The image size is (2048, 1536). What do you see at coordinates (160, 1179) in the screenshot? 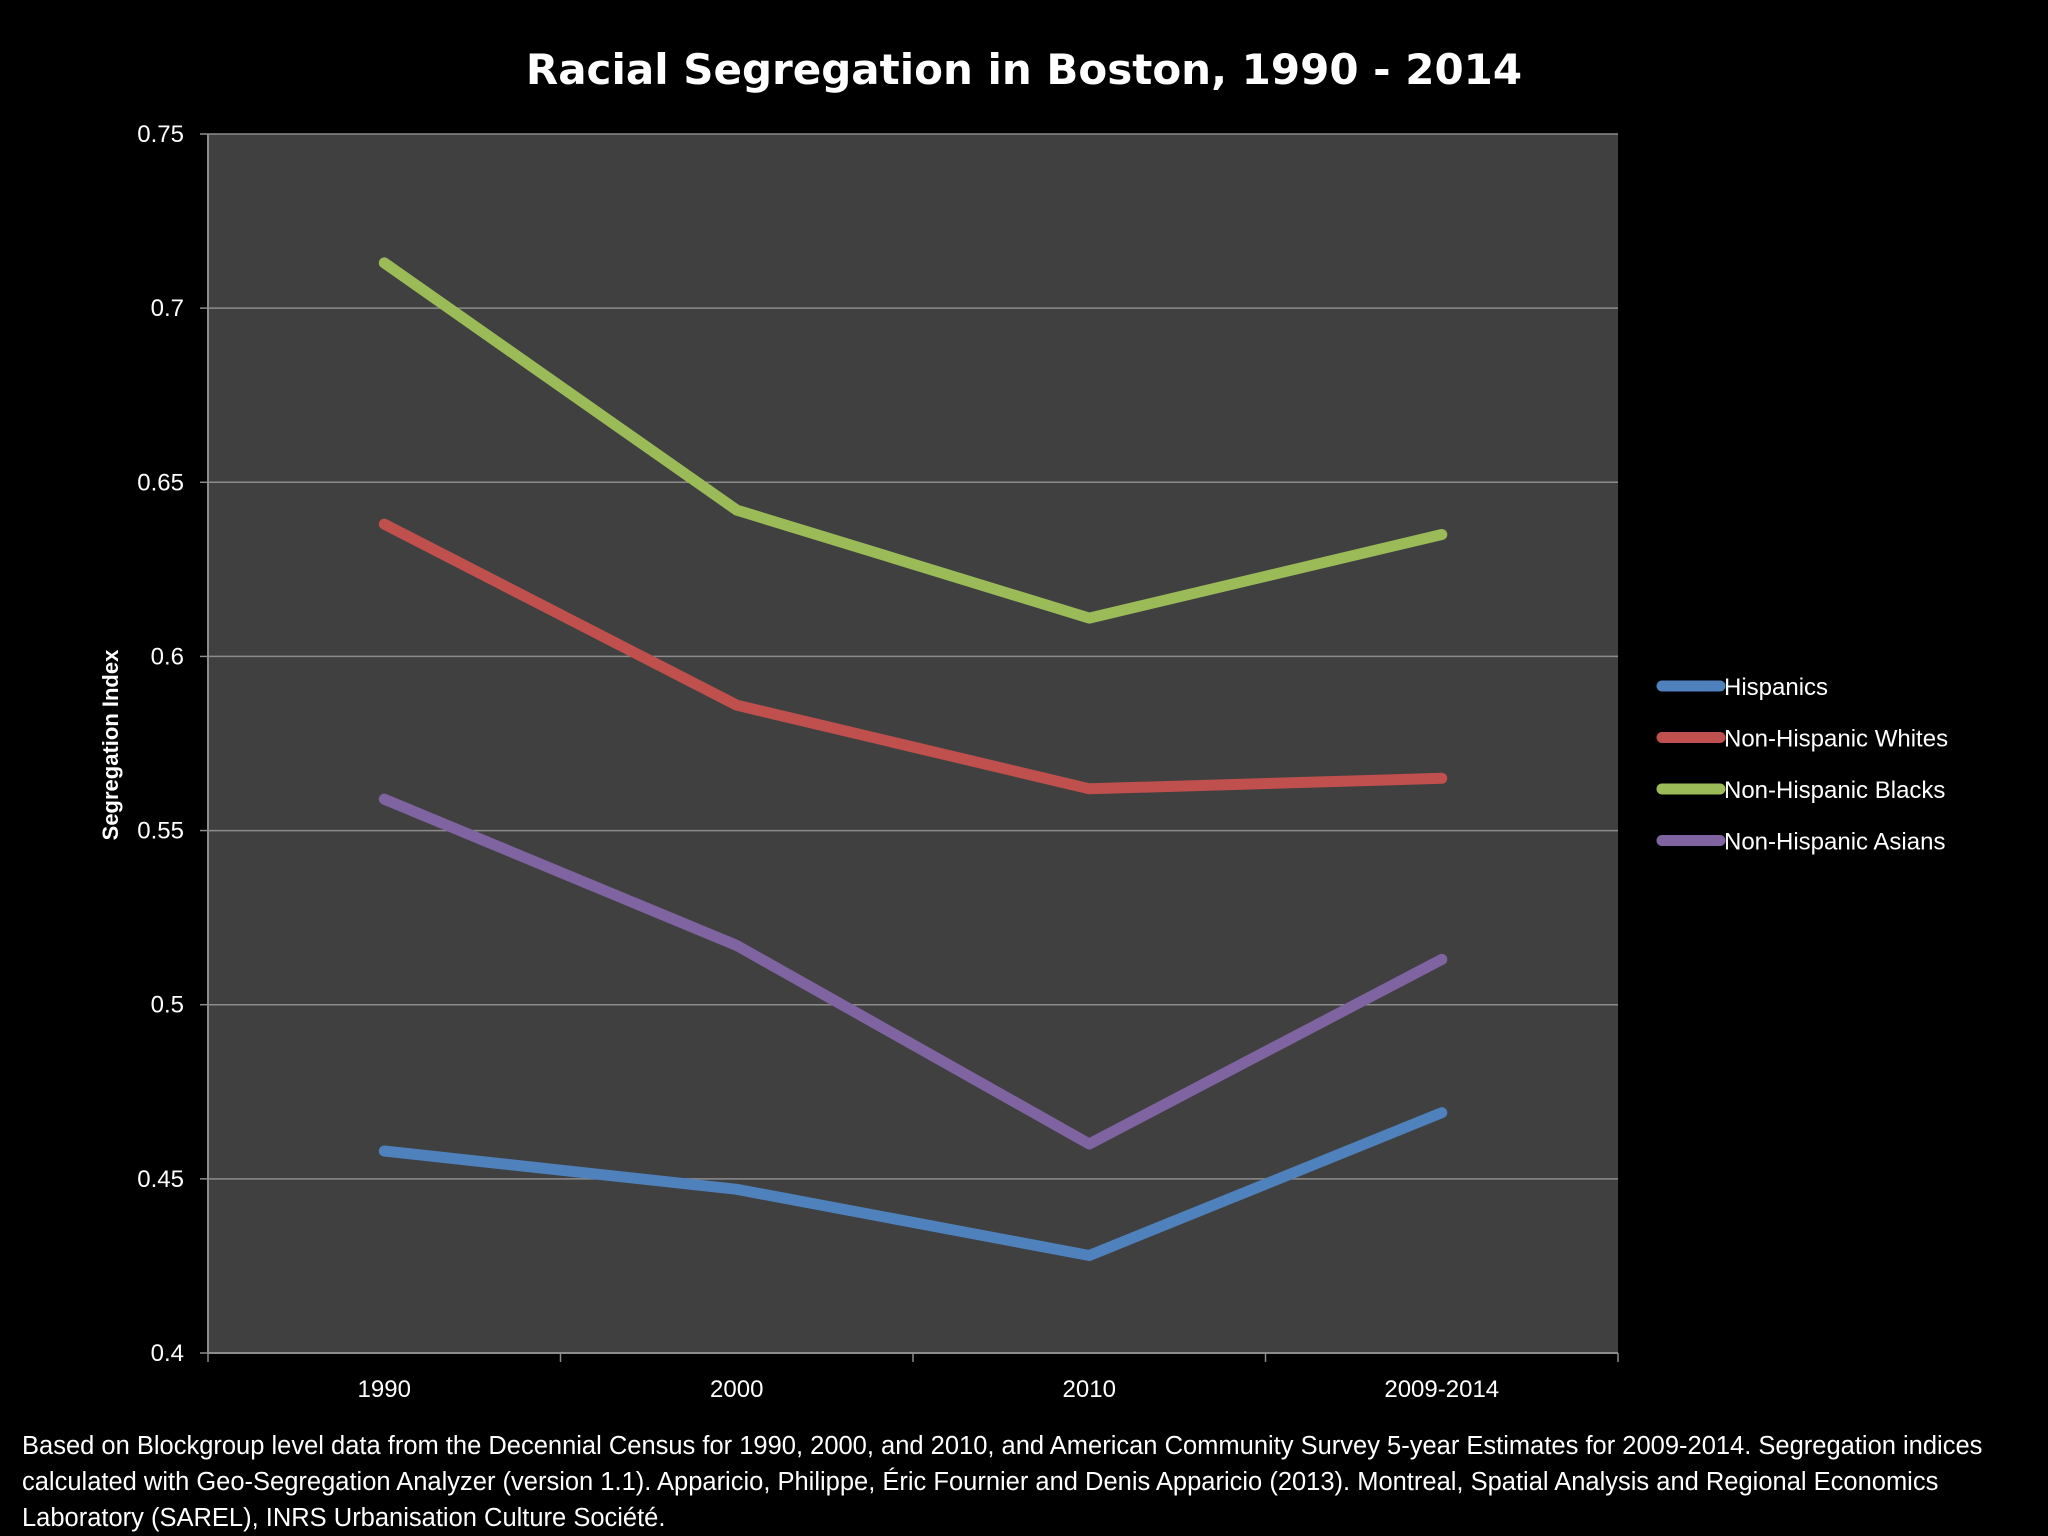
I see `y-tick-label: 0.45` at bounding box center [160, 1179].